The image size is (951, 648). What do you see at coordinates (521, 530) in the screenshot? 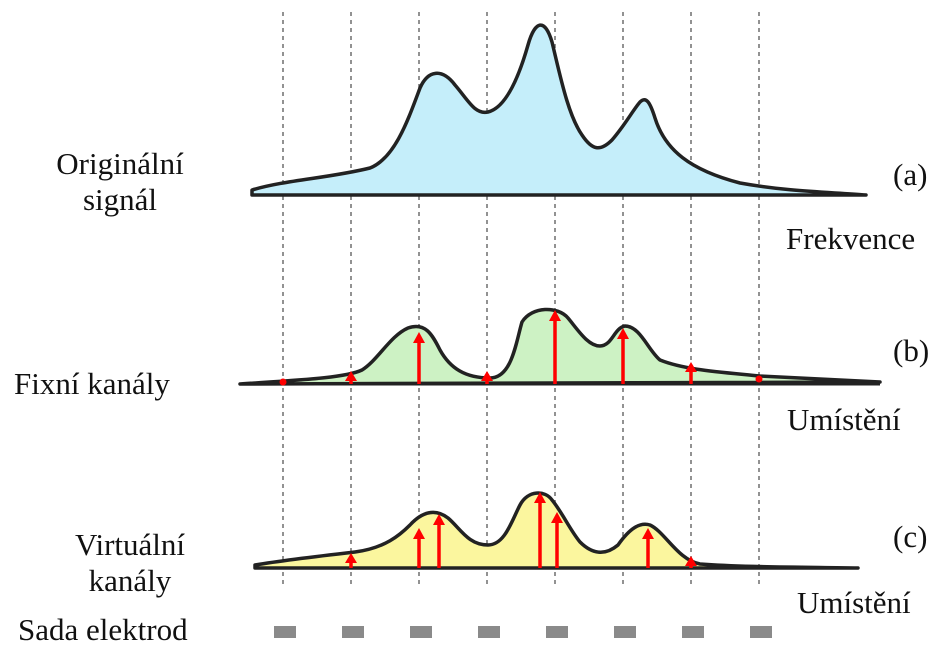
I see `virtual-channel-arrows` at bounding box center [521, 530].